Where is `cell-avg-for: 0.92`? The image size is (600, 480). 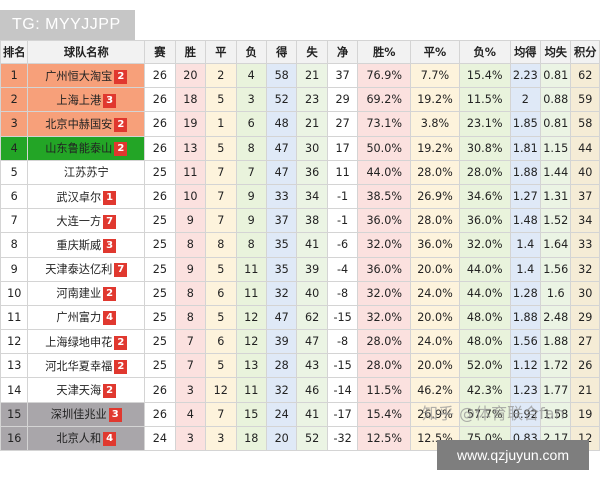 cell-avg-for: 0.92 is located at coordinates (525, 414).